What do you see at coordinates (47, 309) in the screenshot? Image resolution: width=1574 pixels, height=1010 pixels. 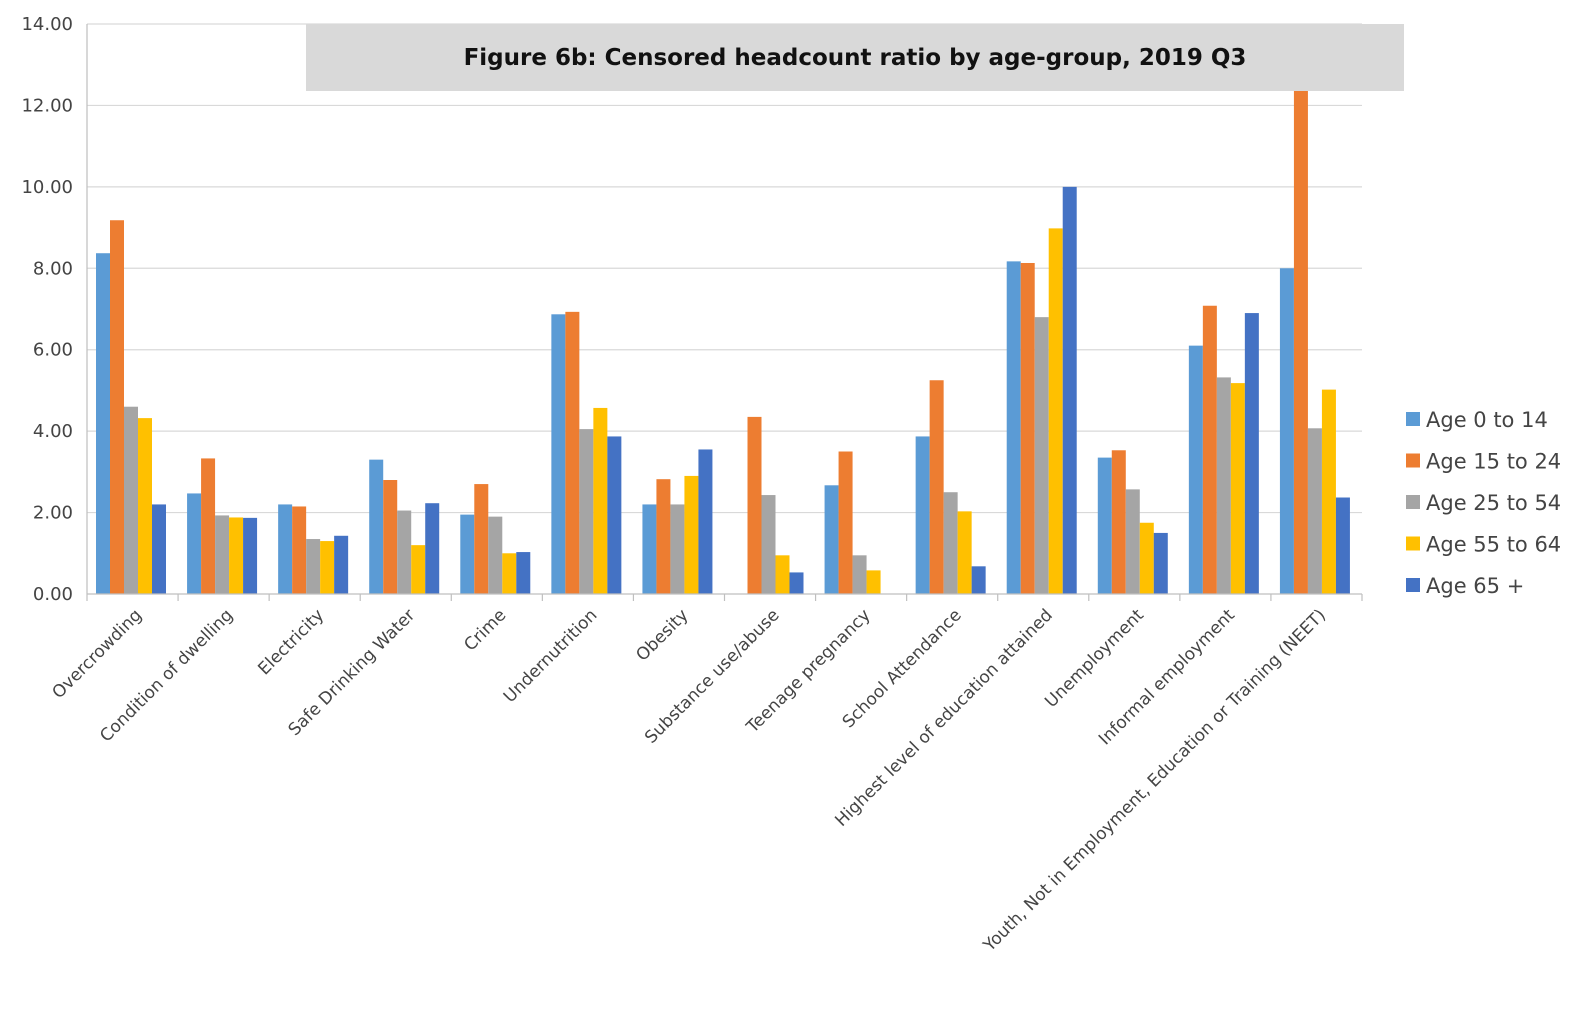 I see `y-tick-labels: 0.00 2.00 4.00 6.00 8.00 10.00 12.00 14.00` at bounding box center [47, 309].